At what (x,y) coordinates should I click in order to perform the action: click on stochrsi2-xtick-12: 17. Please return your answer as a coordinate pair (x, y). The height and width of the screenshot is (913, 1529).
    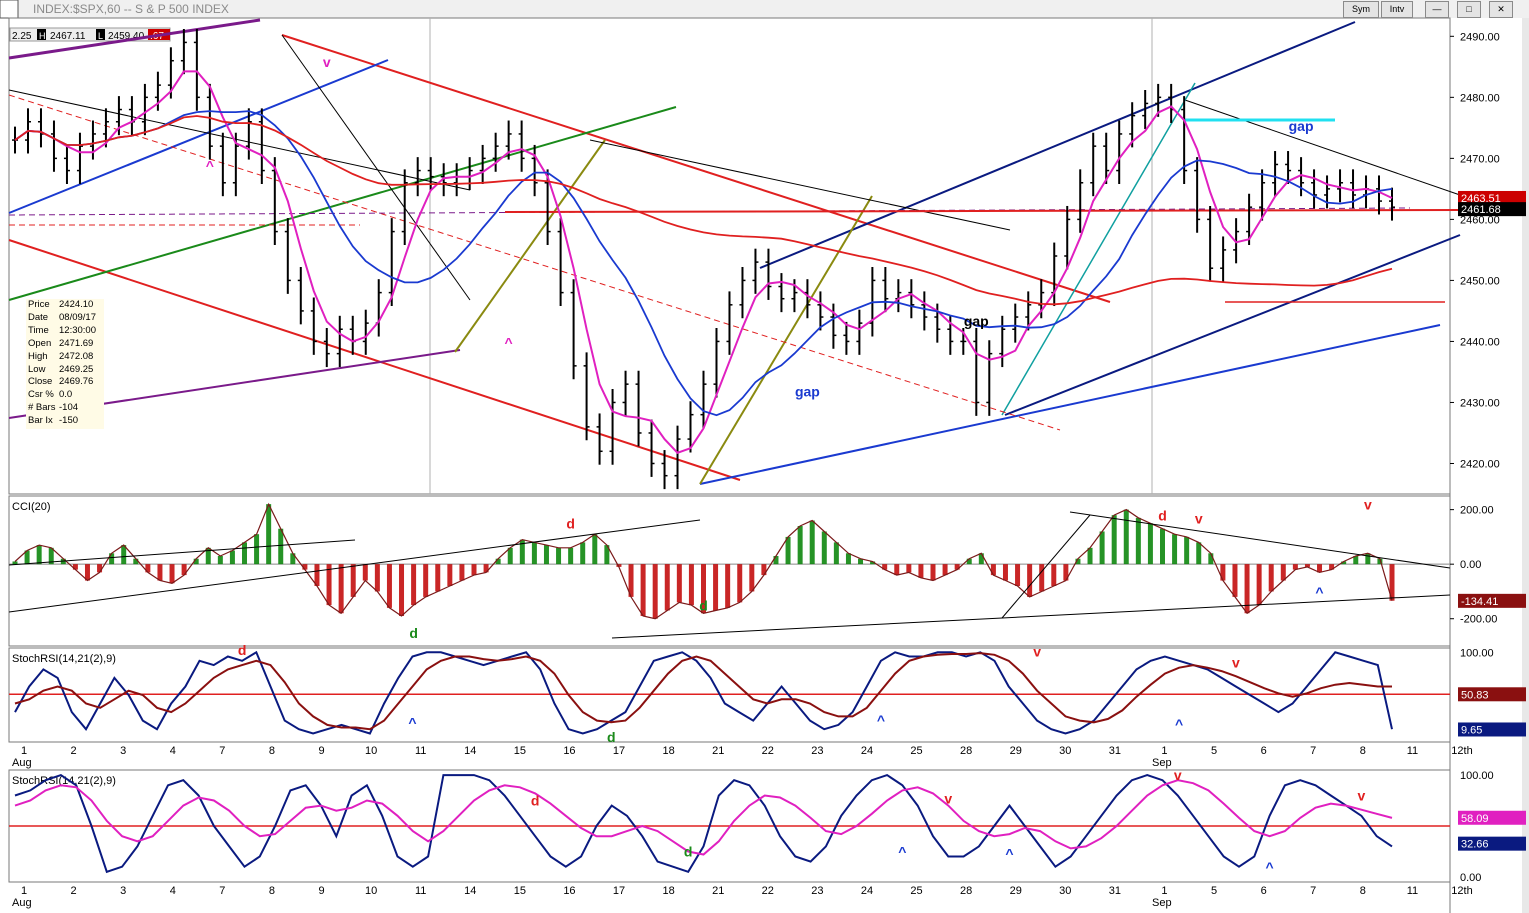
    Looking at the image, I should click on (619, 891).